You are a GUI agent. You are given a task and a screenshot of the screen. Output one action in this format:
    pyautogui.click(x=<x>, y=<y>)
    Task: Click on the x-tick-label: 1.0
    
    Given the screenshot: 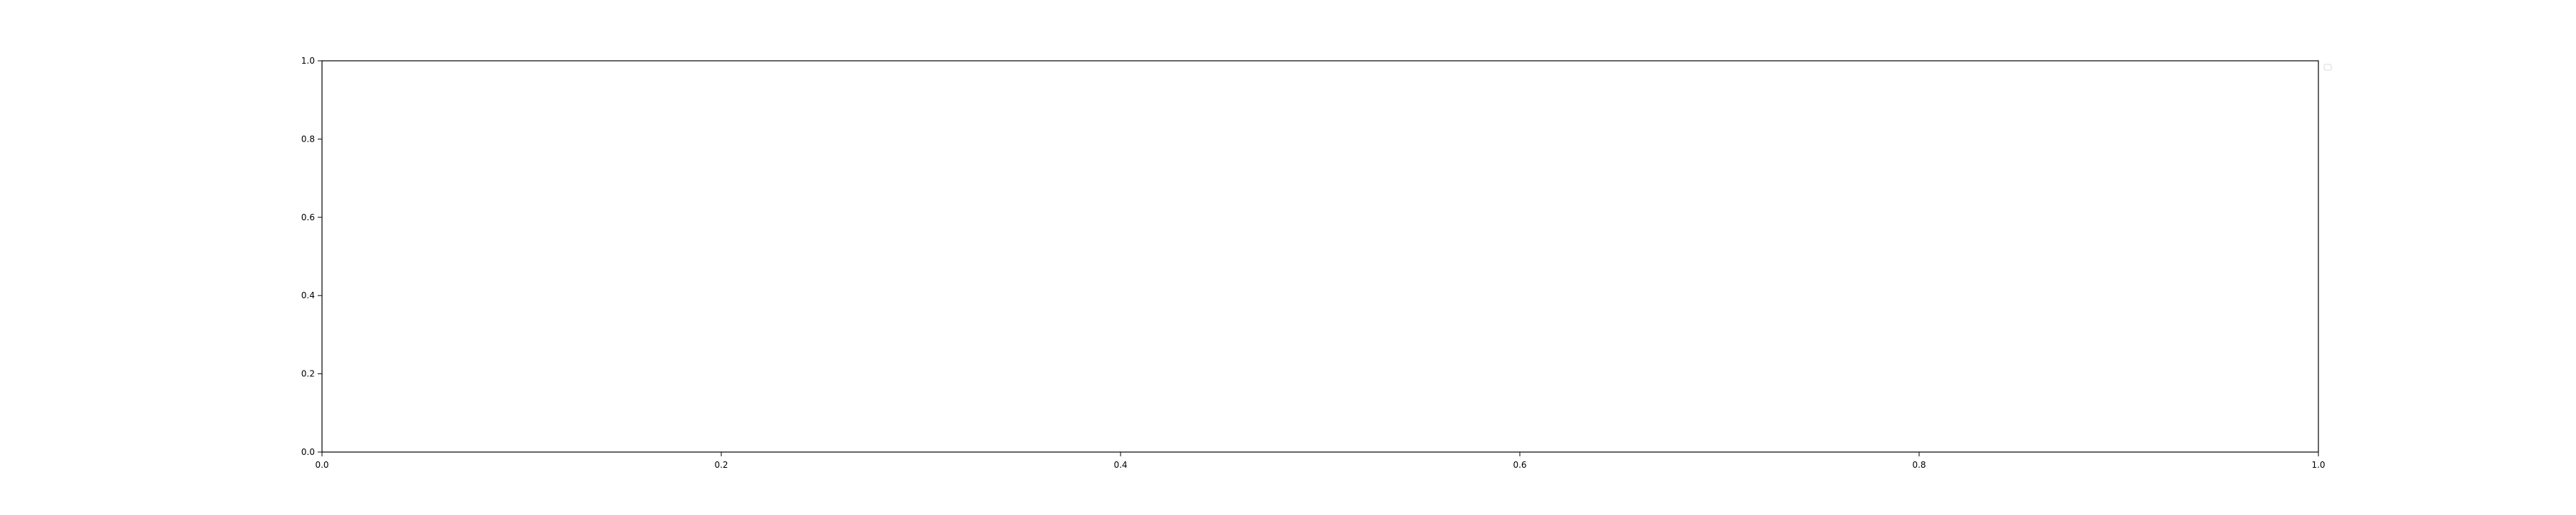 What is the action you would take?
    pyautogui.click(x=2318, y=465)
    